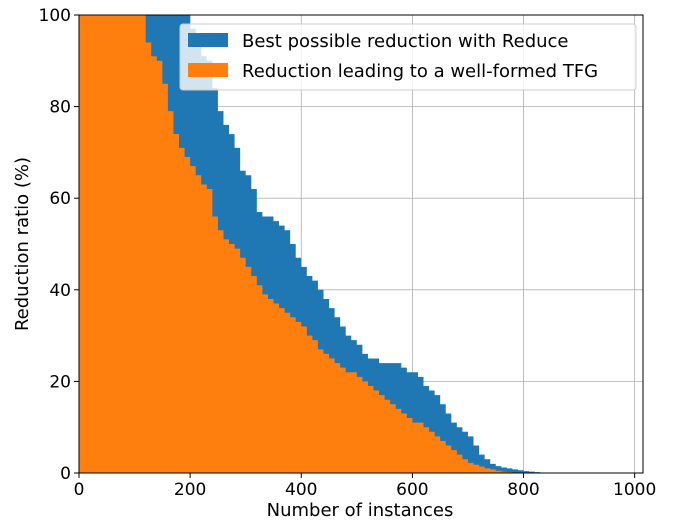  What do you see at coordinates (55, 16) in the screenshot?
I see `y-tick-label: 100` at bounding box center [55, 16].